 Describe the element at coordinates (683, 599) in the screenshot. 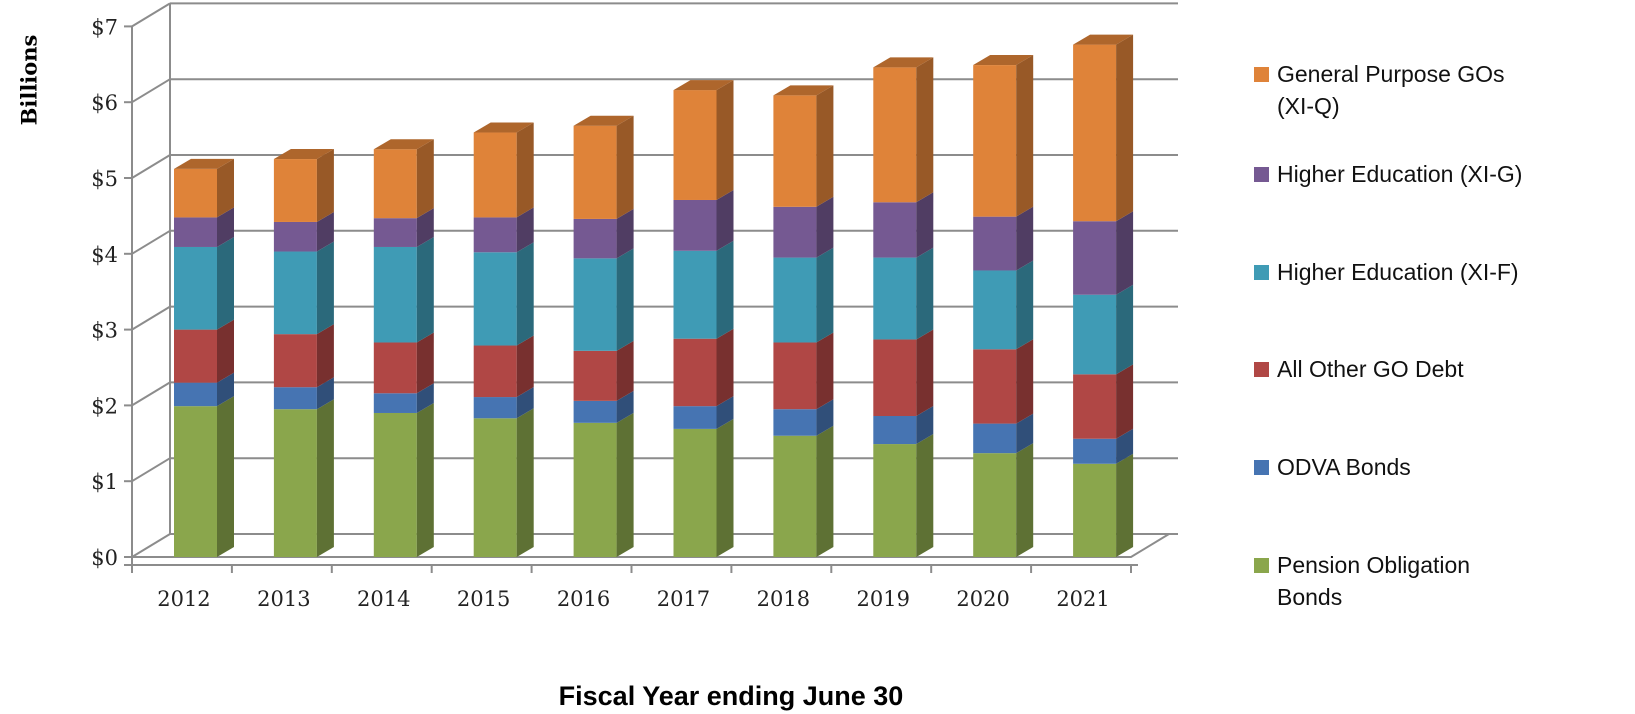

I see `x-tick-label: 2017` at that location.